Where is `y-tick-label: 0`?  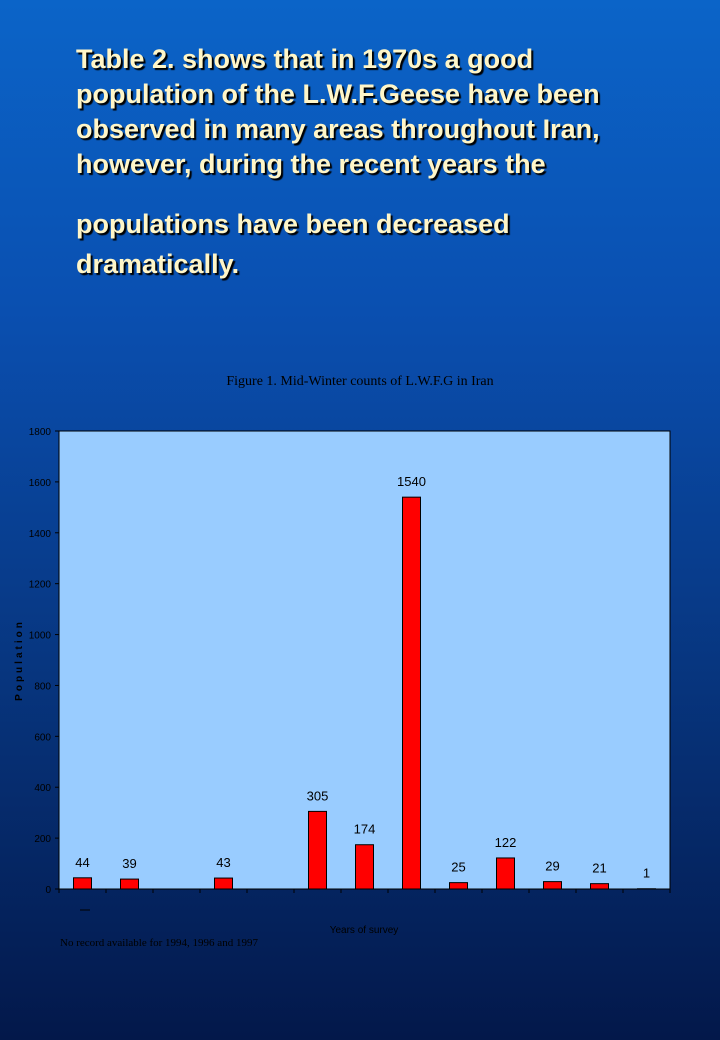 y-tick-label: 0 is located at coordinates (48, 890).